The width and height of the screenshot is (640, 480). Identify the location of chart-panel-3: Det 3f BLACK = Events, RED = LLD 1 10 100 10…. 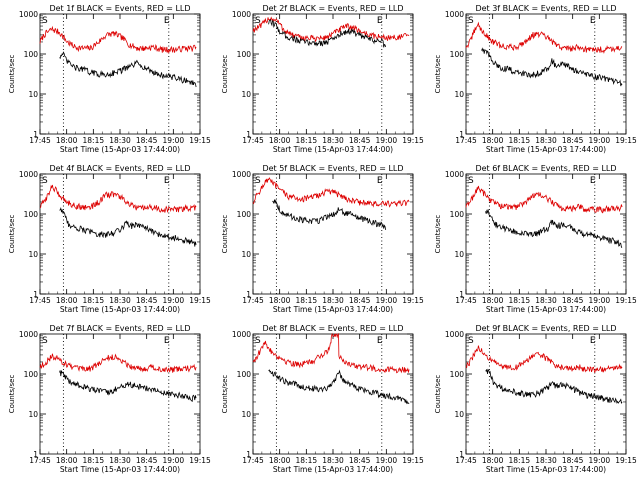
(535, 79).